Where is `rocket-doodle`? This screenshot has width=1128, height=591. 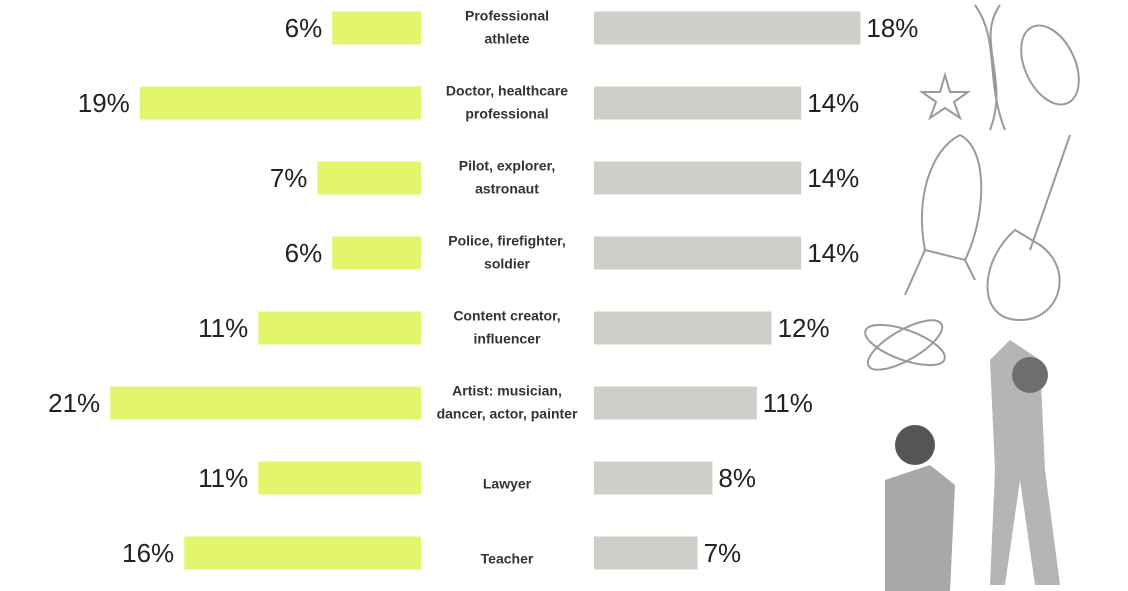
rocket-doodle is located at coordinates (943, 214).